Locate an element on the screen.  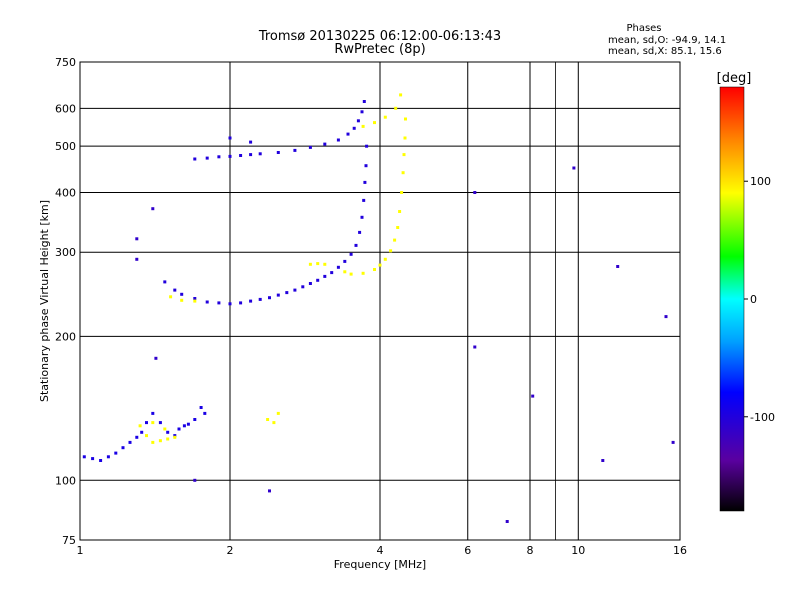
y-tick-label: 400 is located at coordinates (65, 192).